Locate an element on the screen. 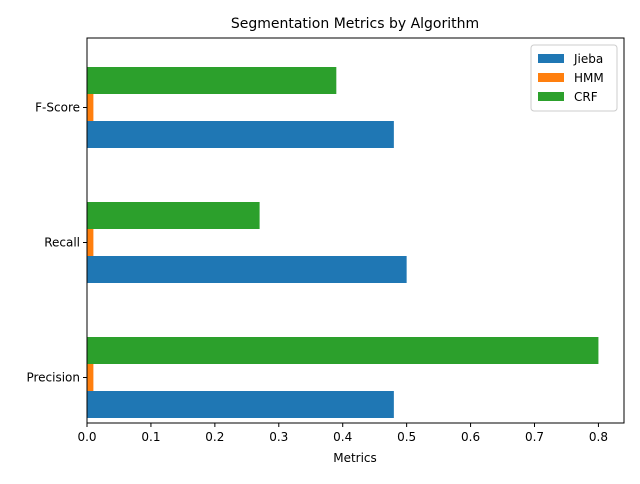  chart-title: Segmentation Metrics by Algorithm is located at coordinates (355, 24).